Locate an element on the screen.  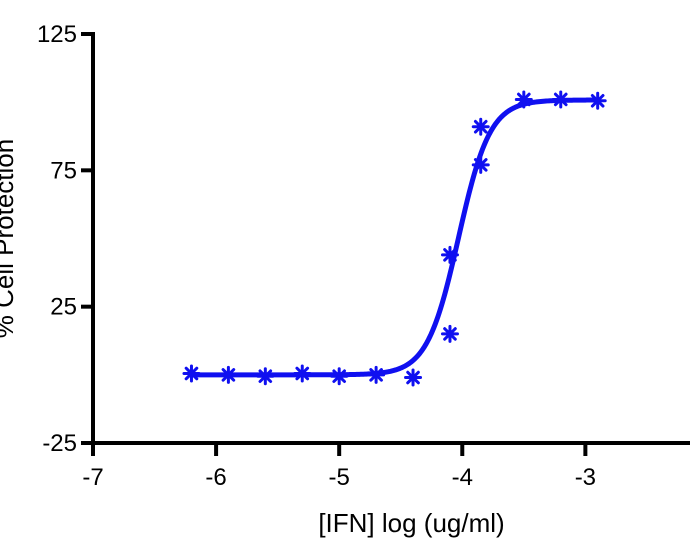
x-tick-label: -6 is located at coordinates (215, 477).